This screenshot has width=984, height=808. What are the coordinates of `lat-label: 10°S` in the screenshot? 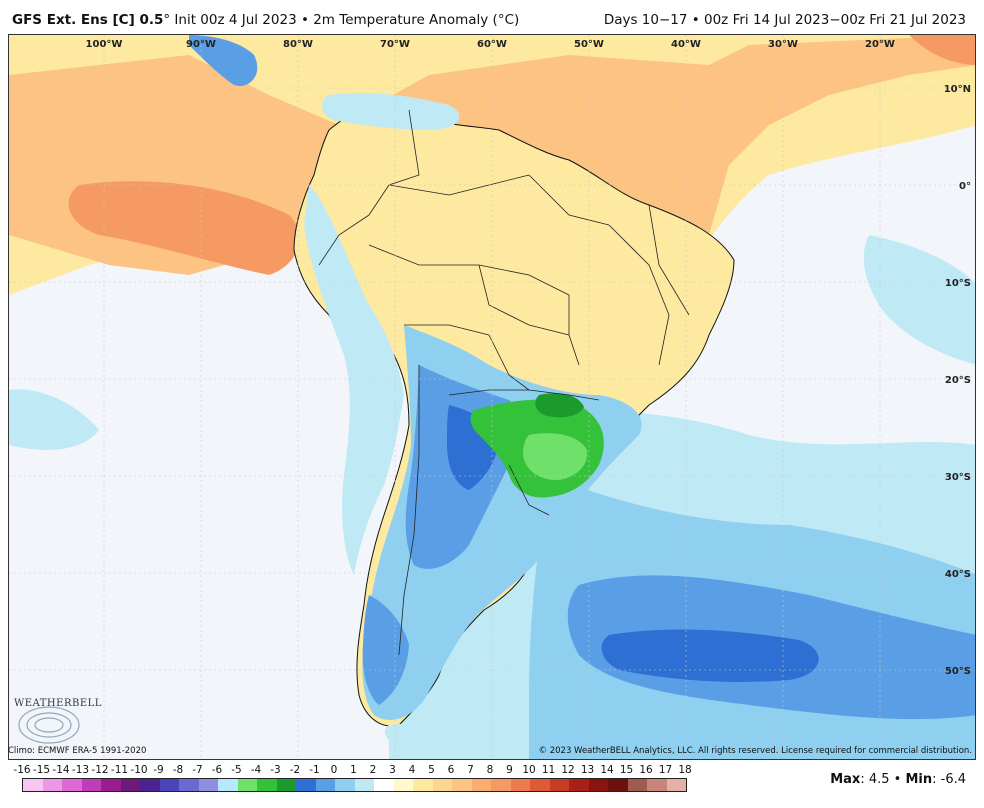 It's located at (958, 283).